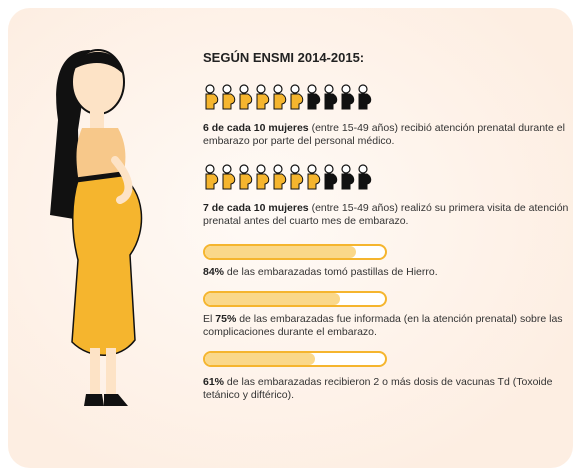 The height and width of the screenshot is (476, 581). I want to click on highlight: 75%, so click(226, 319).